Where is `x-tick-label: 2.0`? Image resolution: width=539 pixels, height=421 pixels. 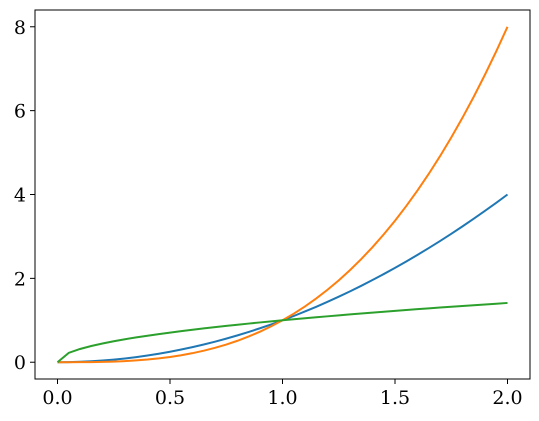
x-tick-label: 2.0 is located at coordinates (507, 398).